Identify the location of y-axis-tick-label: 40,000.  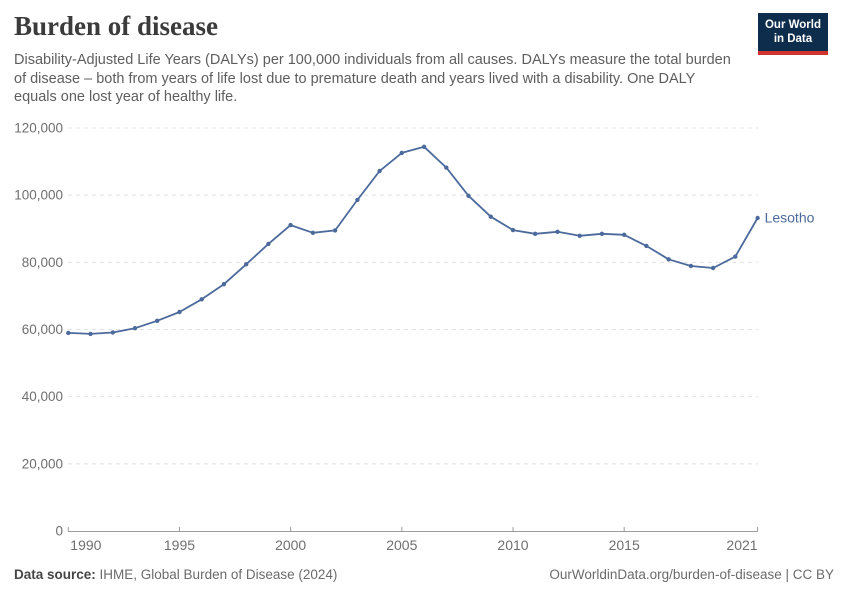
(42, 396).